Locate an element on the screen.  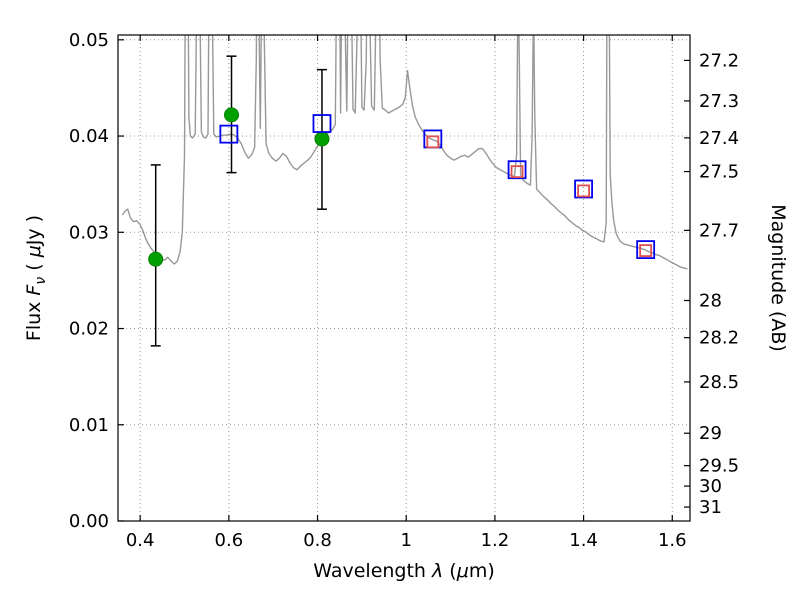
y-tick-label-right: 28 is located at coordinates (710, 301).